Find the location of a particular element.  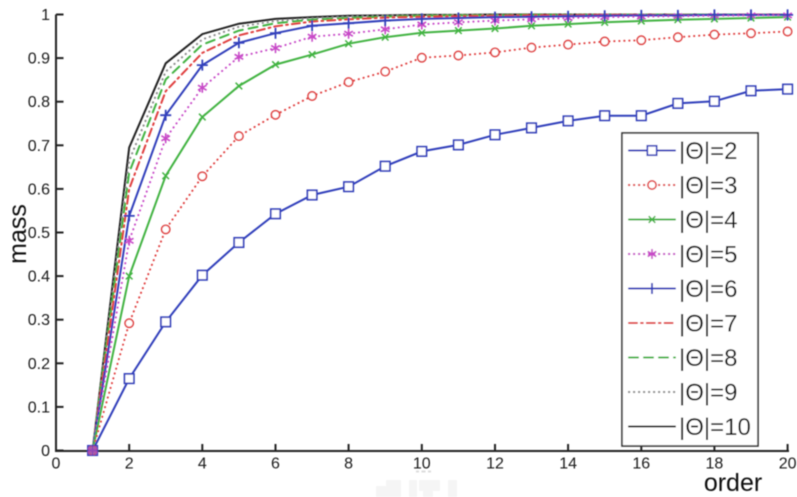

svg-text: |Θ|=7 is located at coordinates (708, 324).